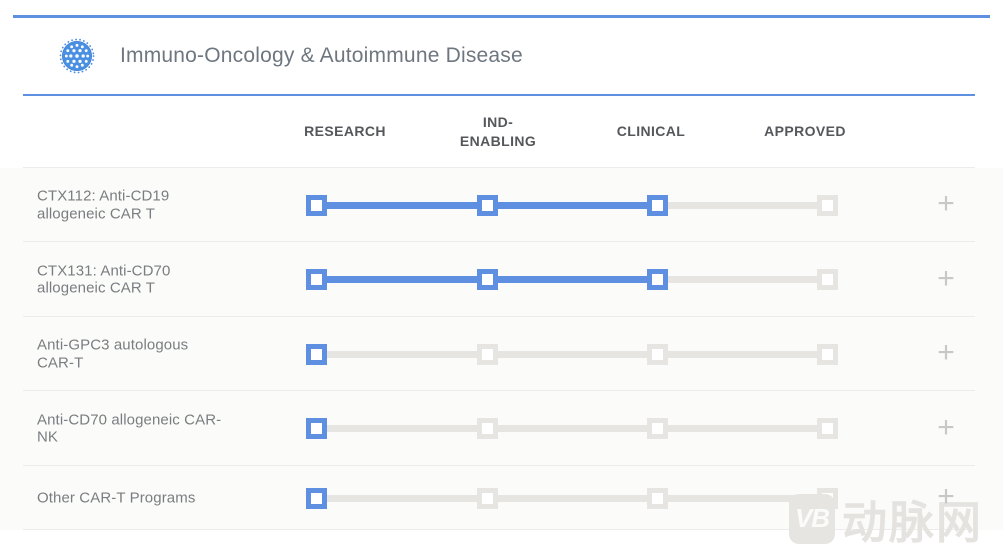  Describe the element at coordinates (805, 131) in the screenshot. I see `stage-header-approved: APPROVED` at that location.